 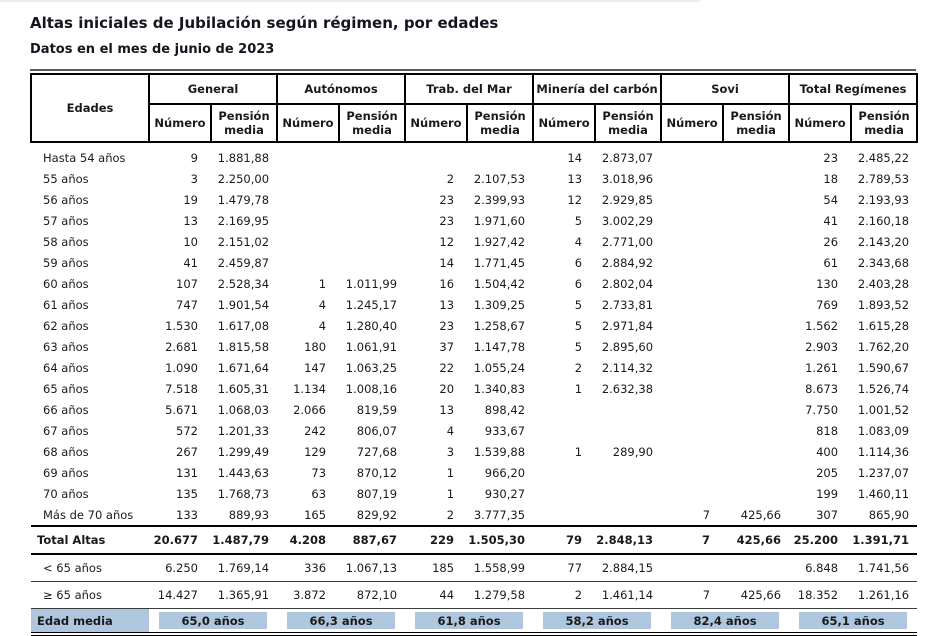 I want to click on numero-cell: 3, so click(x=450, y=451).